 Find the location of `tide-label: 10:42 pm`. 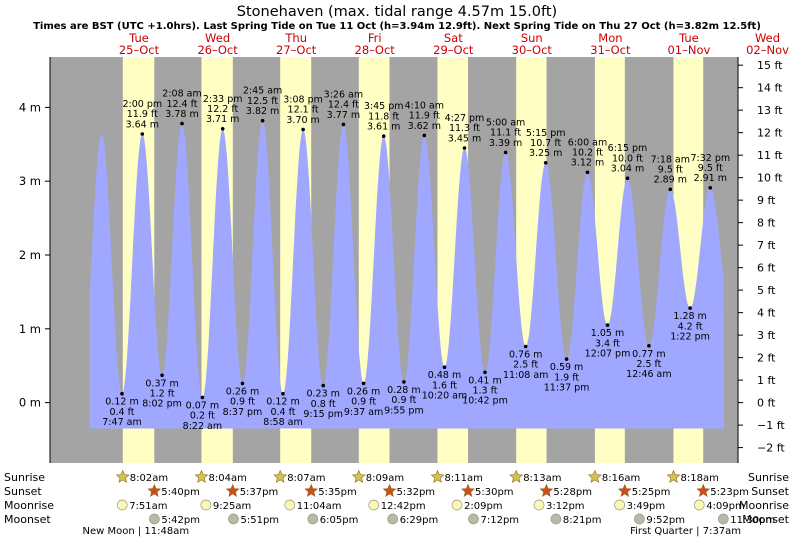

tide-label: 10:42 pm is located at coordinates (485, 401).